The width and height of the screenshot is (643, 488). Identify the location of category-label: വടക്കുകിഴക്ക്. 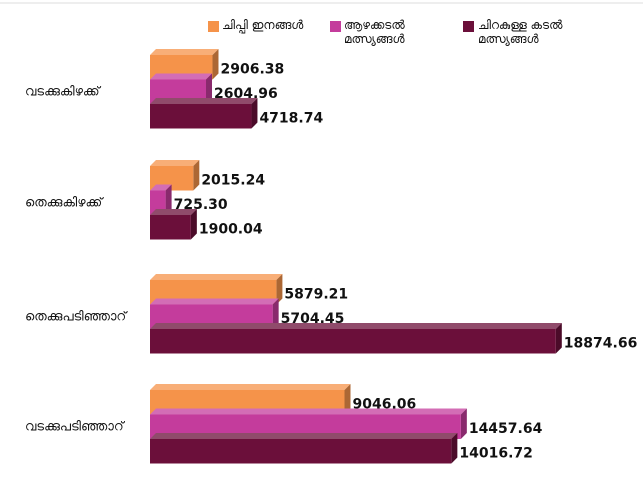
(63, 91).